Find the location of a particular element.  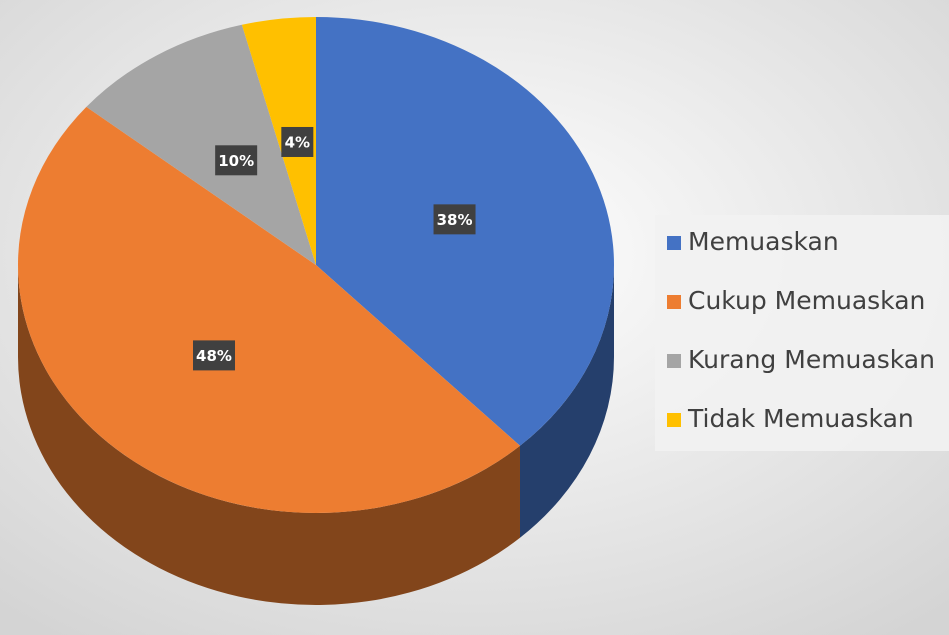

data-label: 48% is located at coordinates (214, 356).